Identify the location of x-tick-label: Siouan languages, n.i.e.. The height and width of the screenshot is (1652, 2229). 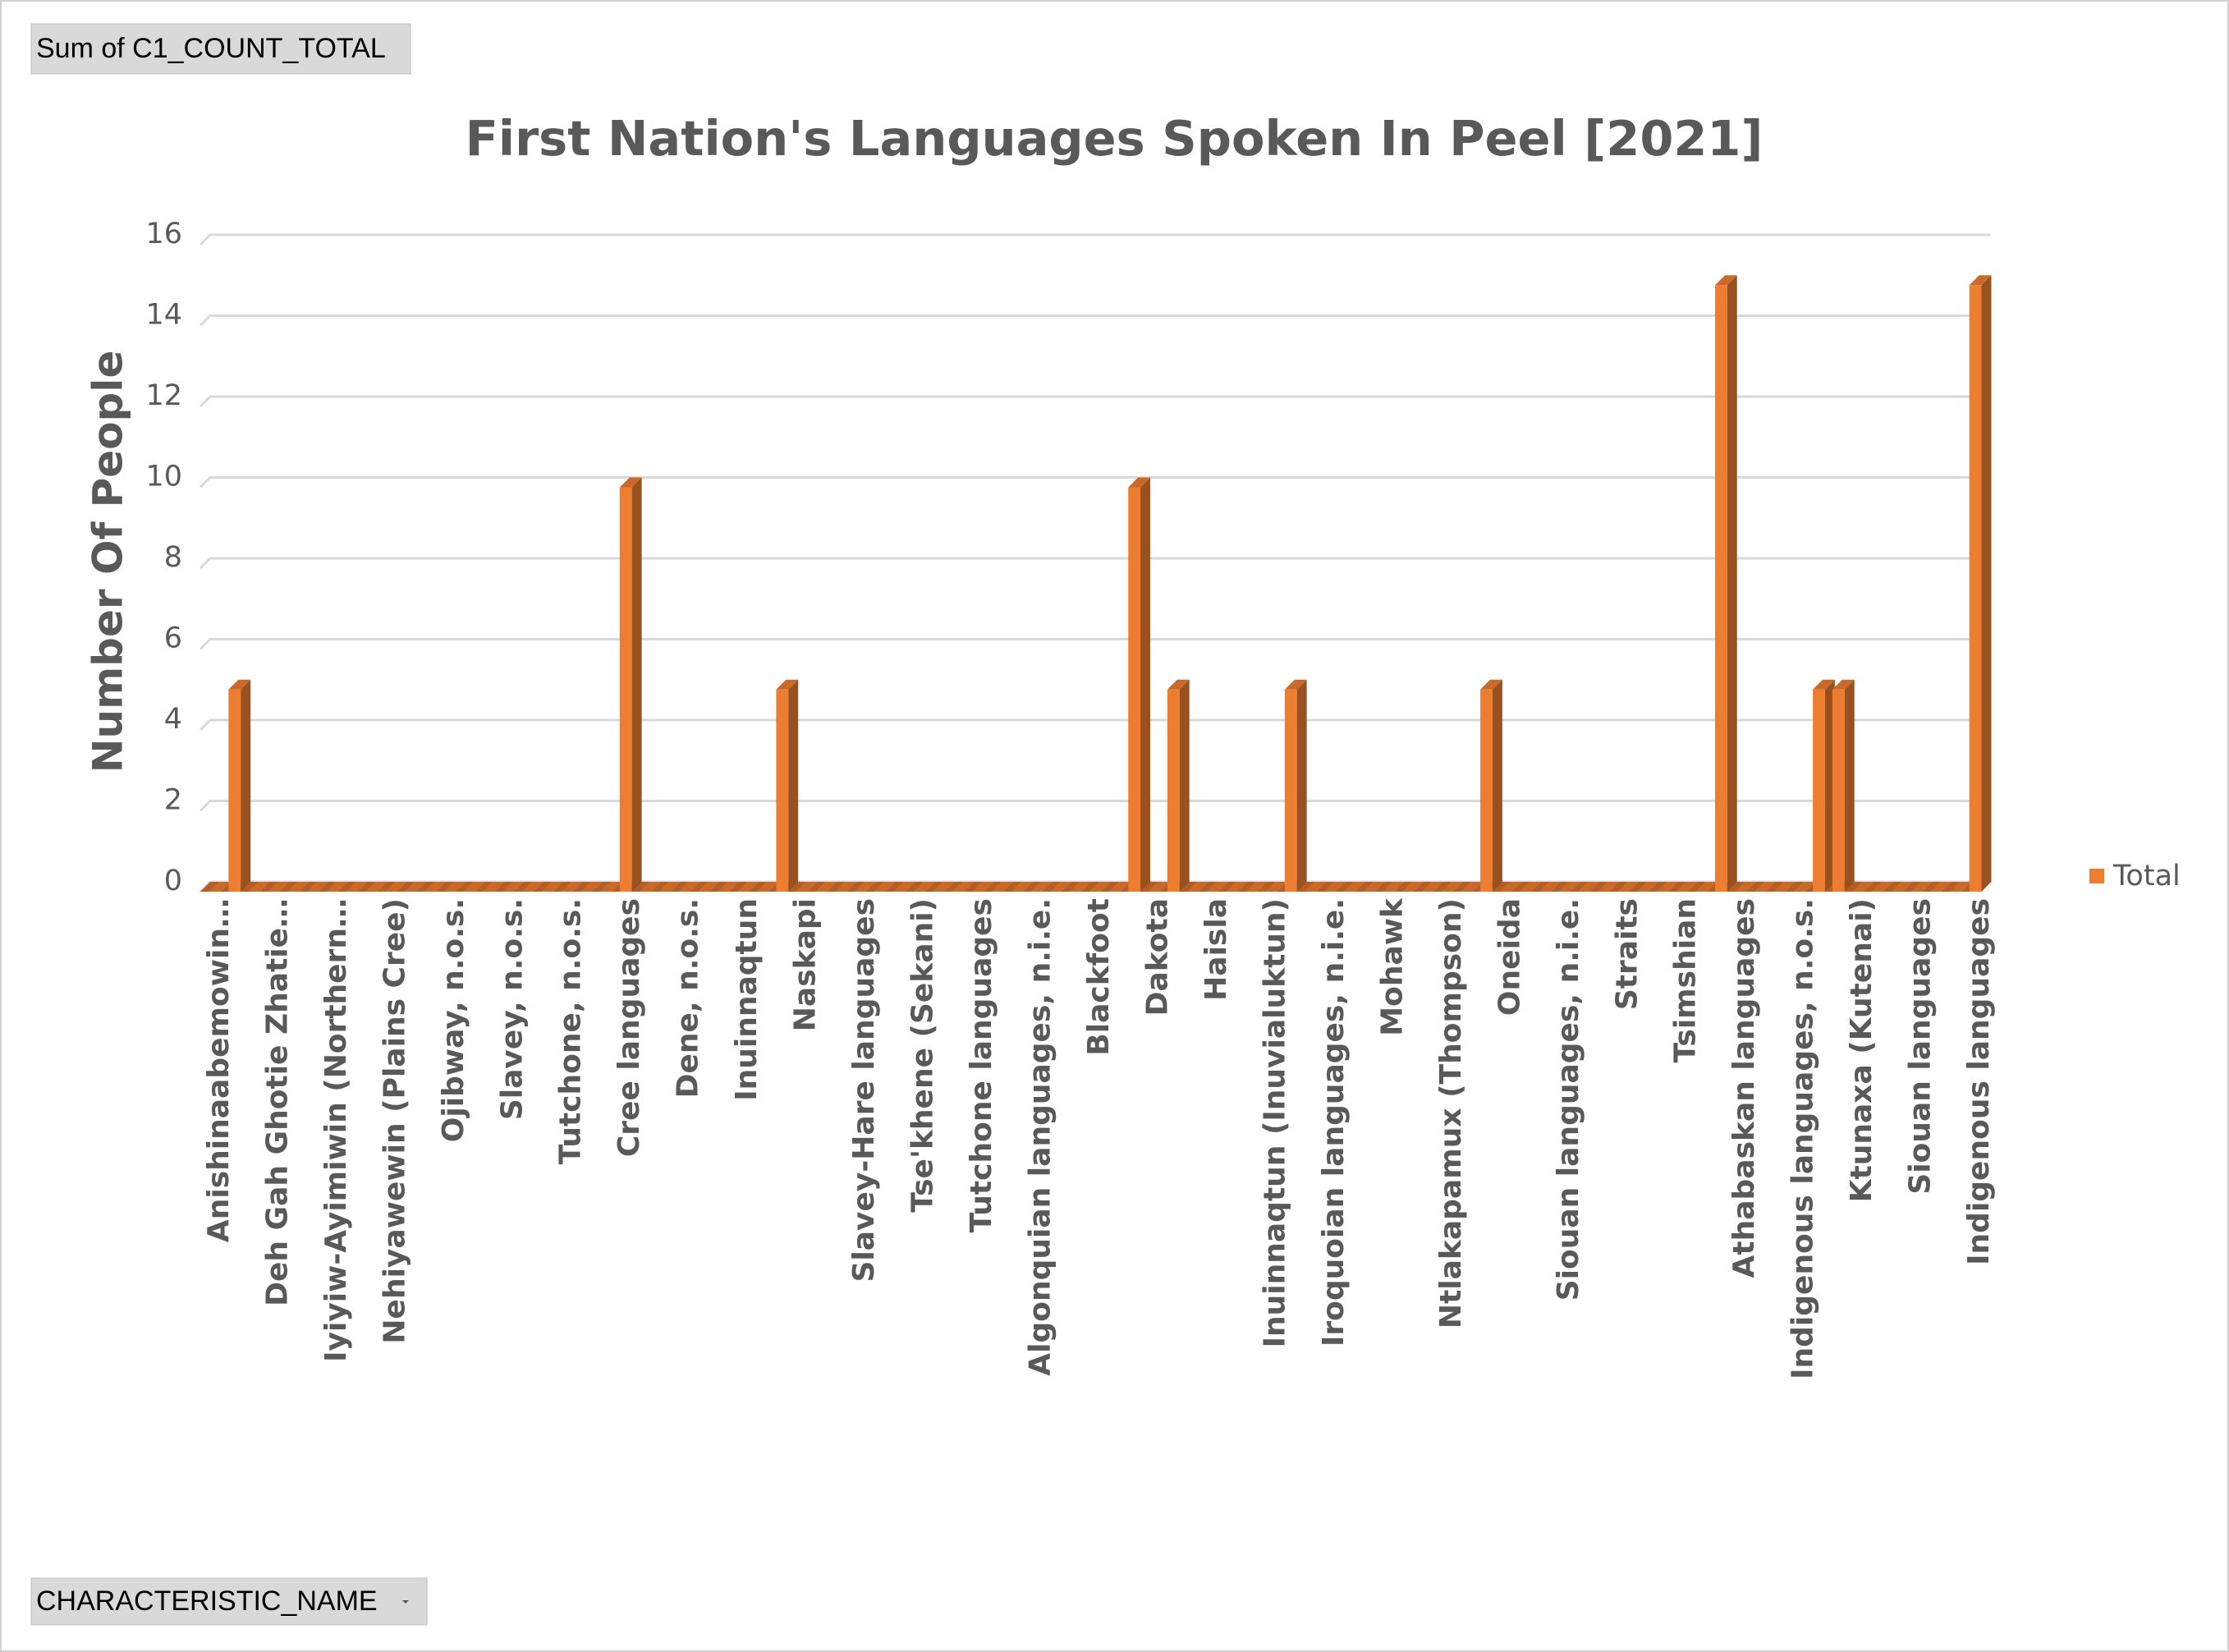
(1568, 1100).